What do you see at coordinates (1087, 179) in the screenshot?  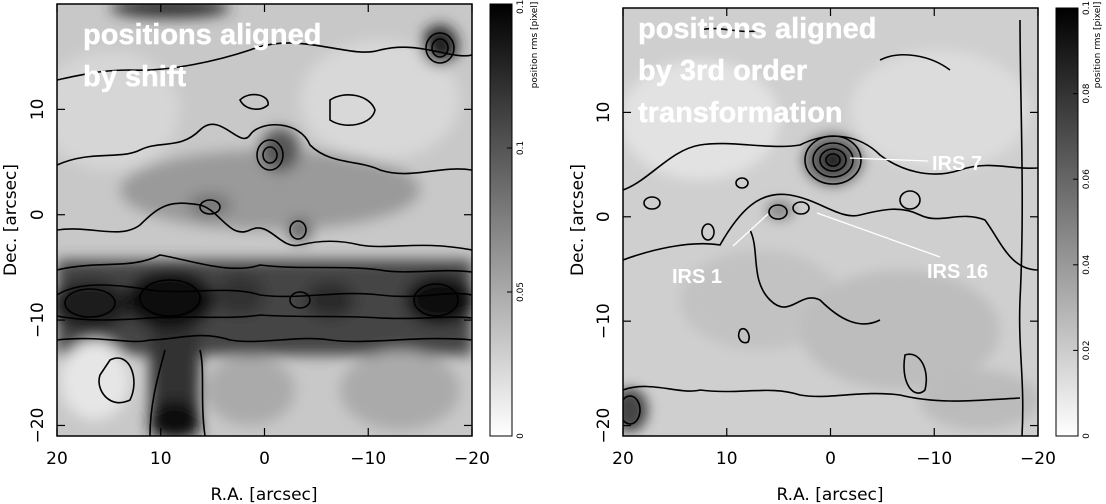 I see `colorbar-tick-label: 0.06` at bounding box center [1087, 179].